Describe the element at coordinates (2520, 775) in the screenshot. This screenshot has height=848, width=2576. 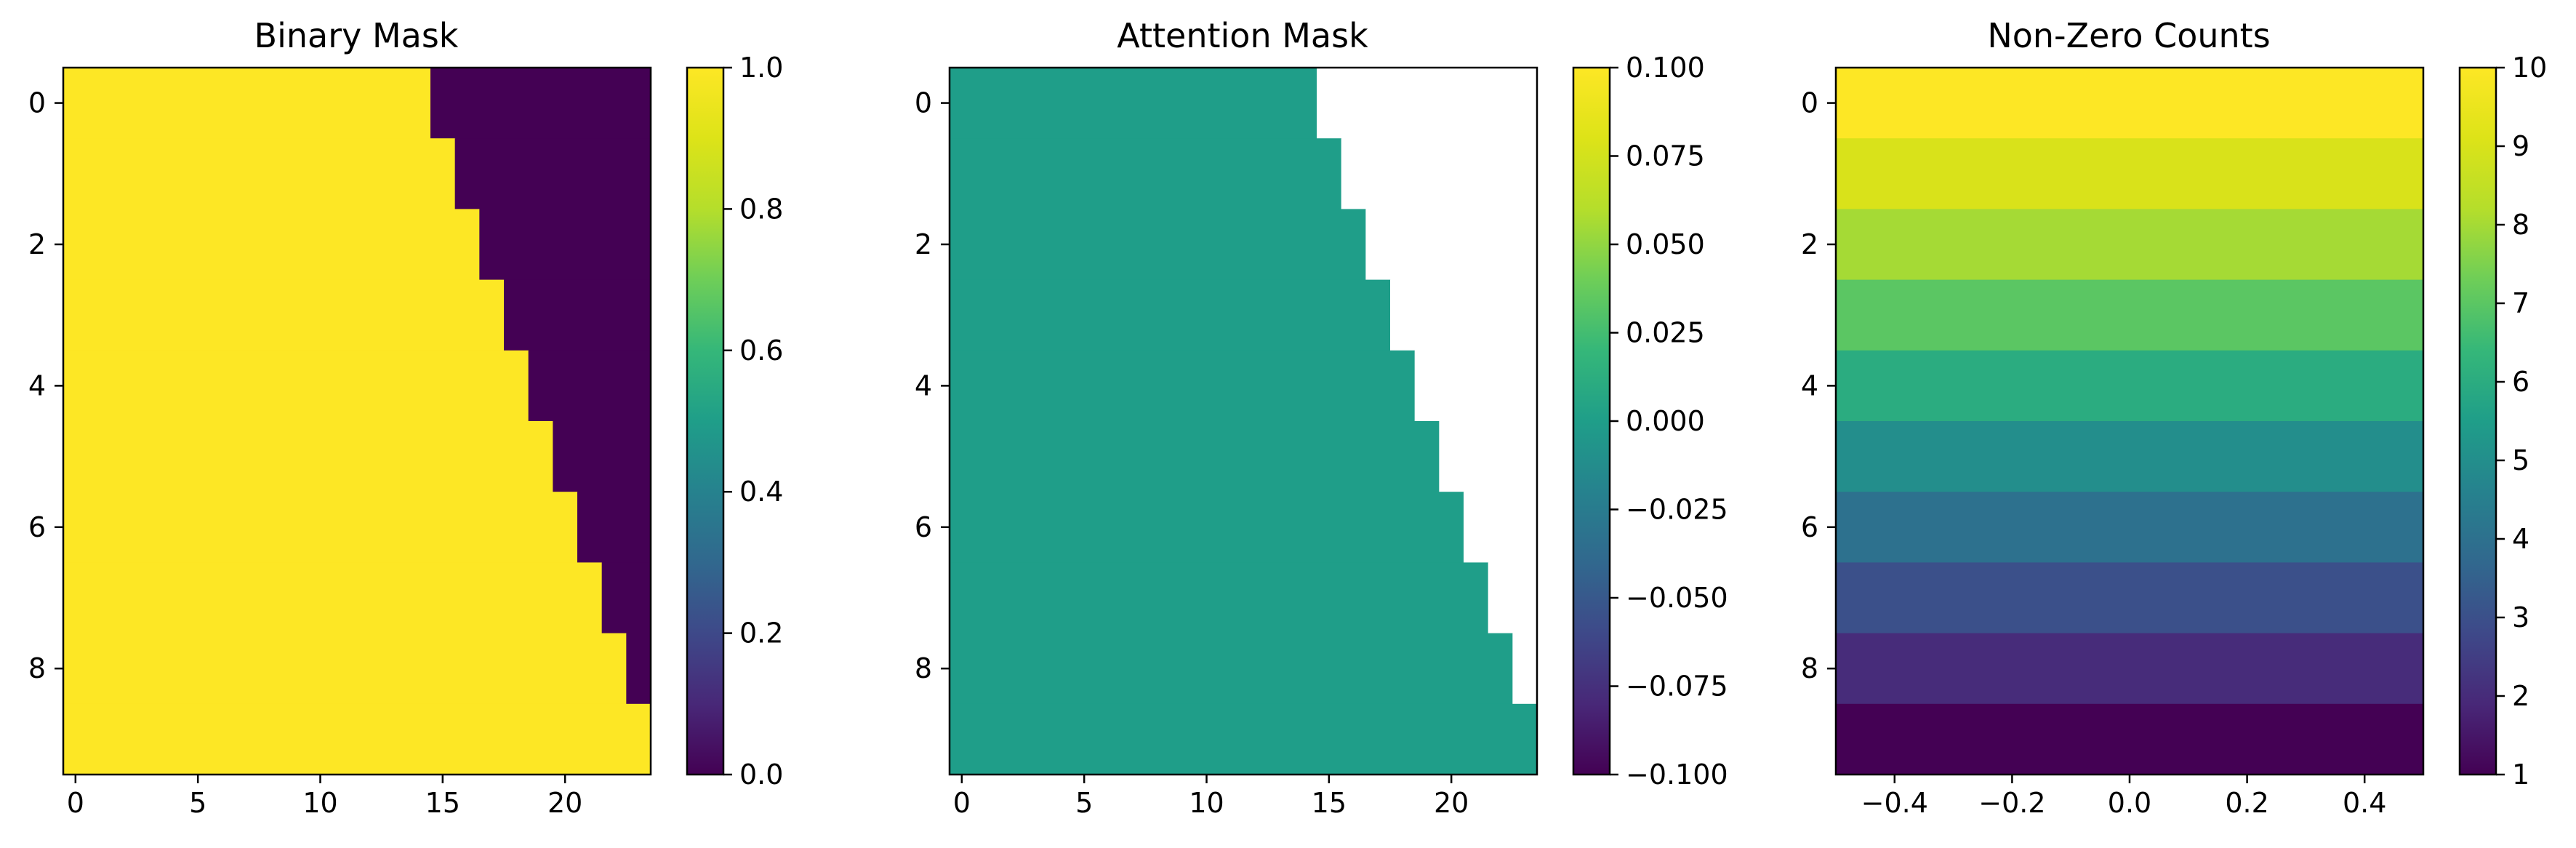
I see `colorbar-tick-label: 1` at that location.